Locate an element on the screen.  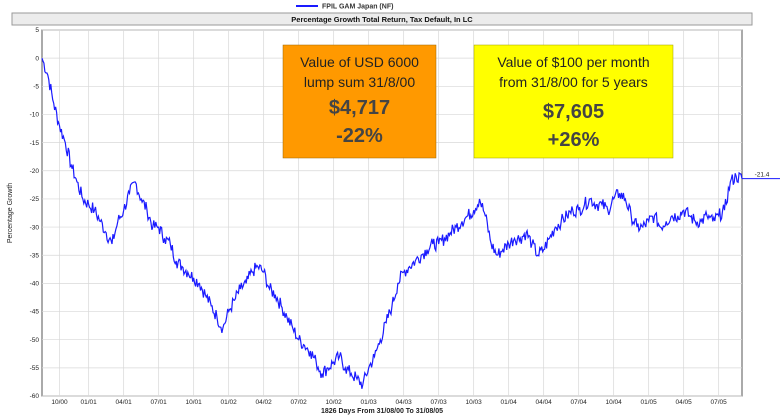
y-tick-label: -20 is located at coordinates (35, 171).